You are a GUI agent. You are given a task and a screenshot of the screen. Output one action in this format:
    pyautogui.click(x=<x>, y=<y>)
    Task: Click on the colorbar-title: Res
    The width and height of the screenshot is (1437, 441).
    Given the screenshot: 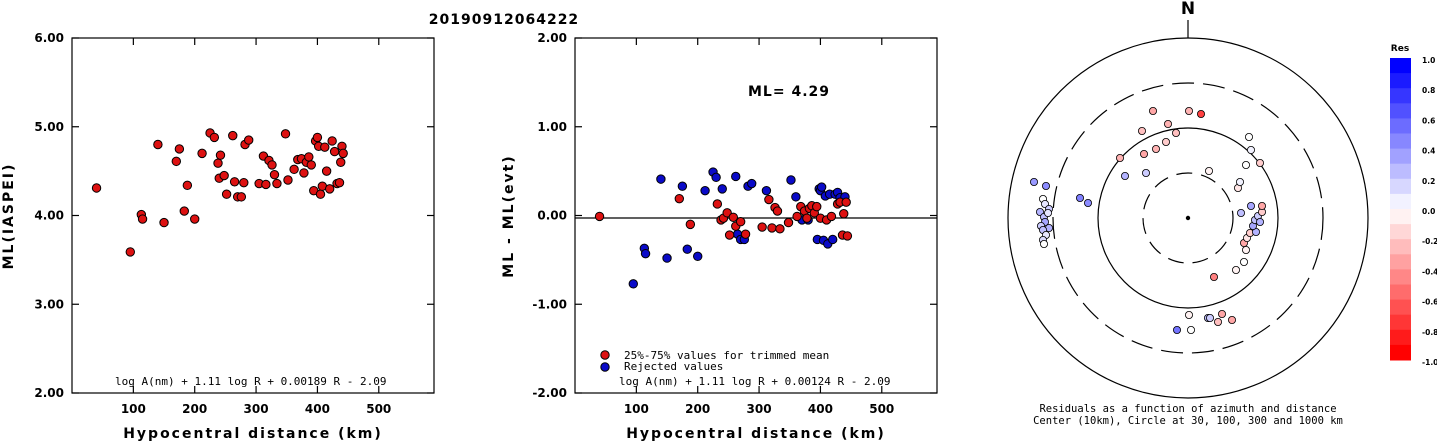 What is the action you would take?
    pyautogui.click(x=1400, y=49)
    